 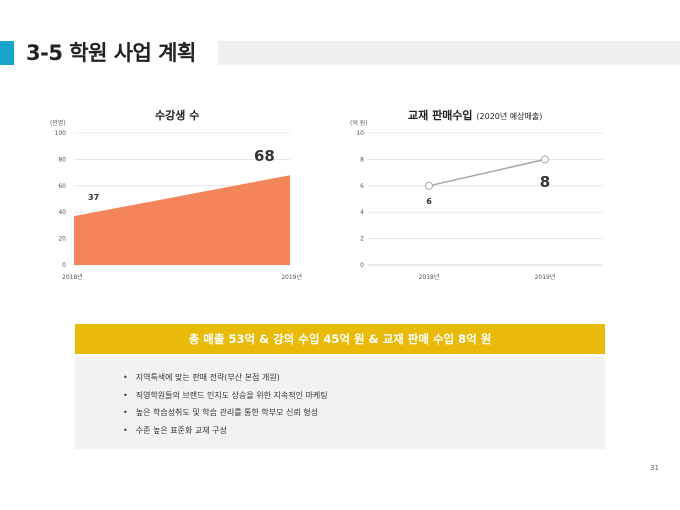 I want to click on title-band, so click(x=449, y=53).